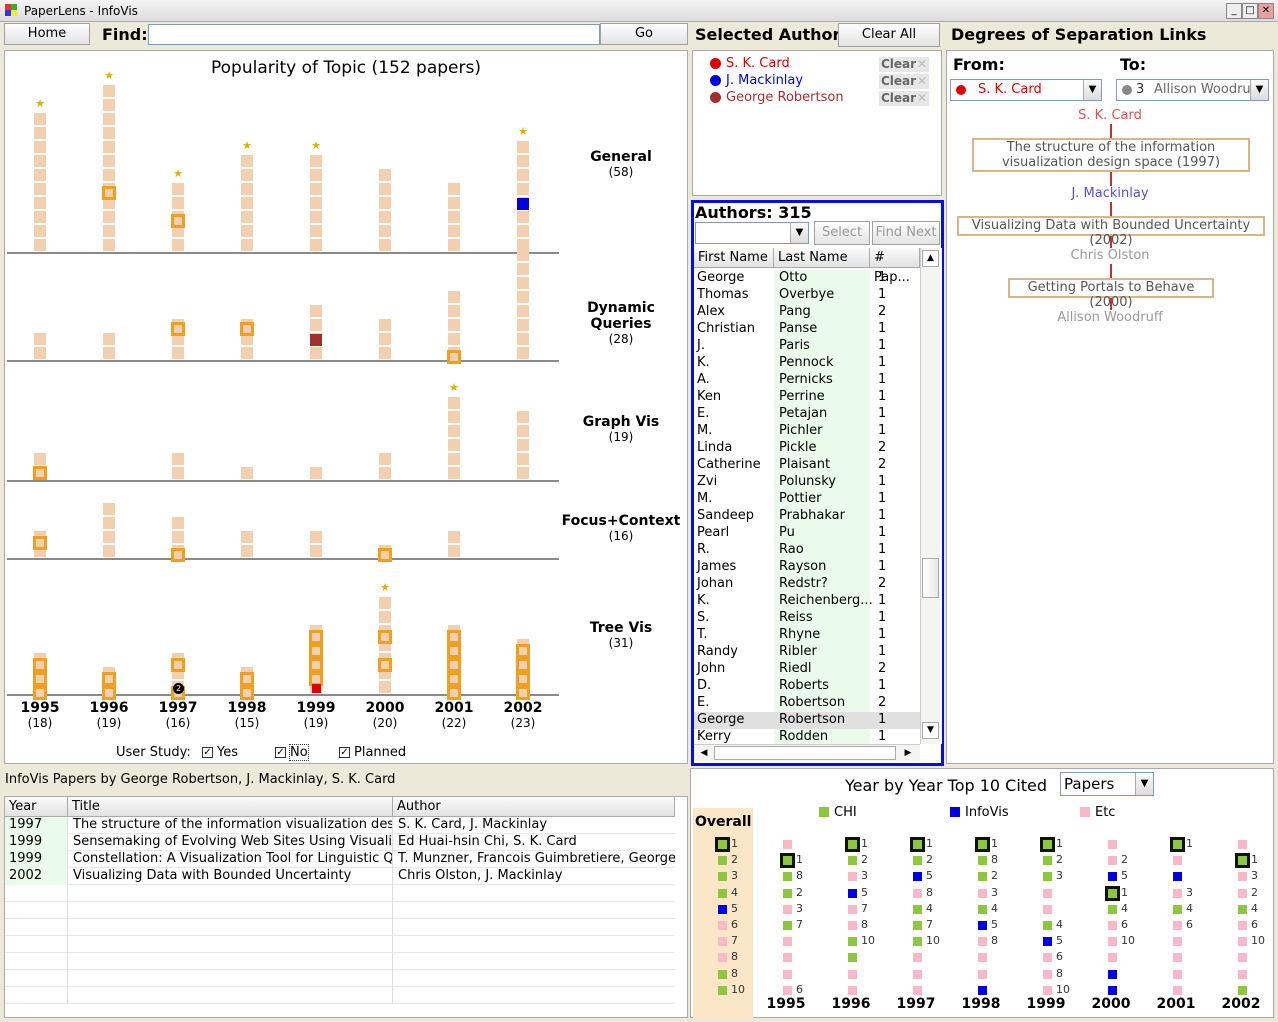 The width and height of the screenshot is (1278, 1022). I want to click on author-row: George Robertson 1, so click(807, 720).